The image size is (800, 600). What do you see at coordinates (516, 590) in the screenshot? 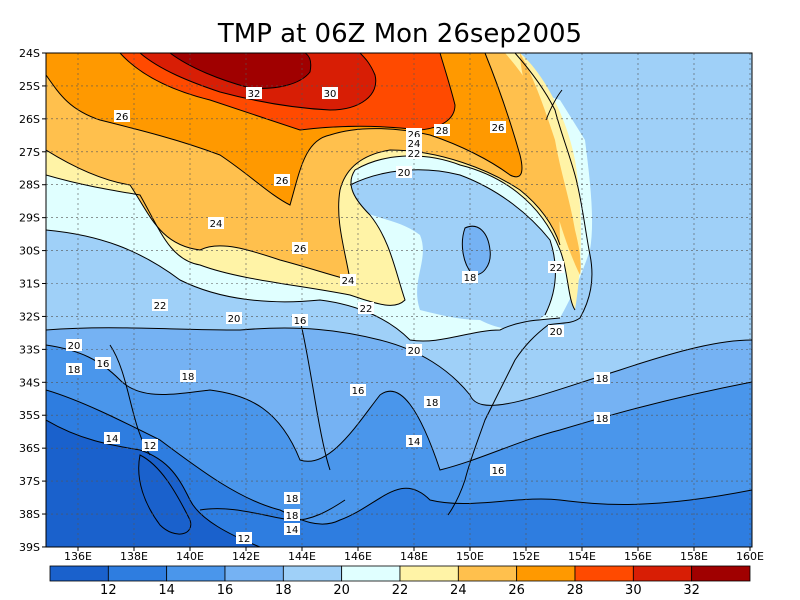
I see `colorbar-tick-label: 26` at bounding box center [516, 590].